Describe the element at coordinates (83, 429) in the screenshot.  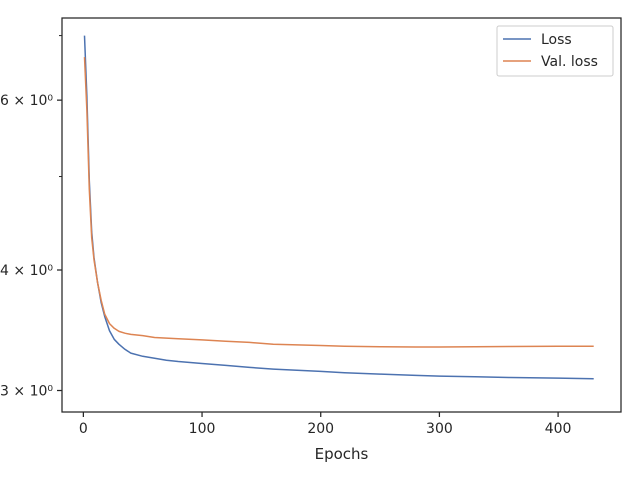
I see `x-tick-label: 0` at that location.